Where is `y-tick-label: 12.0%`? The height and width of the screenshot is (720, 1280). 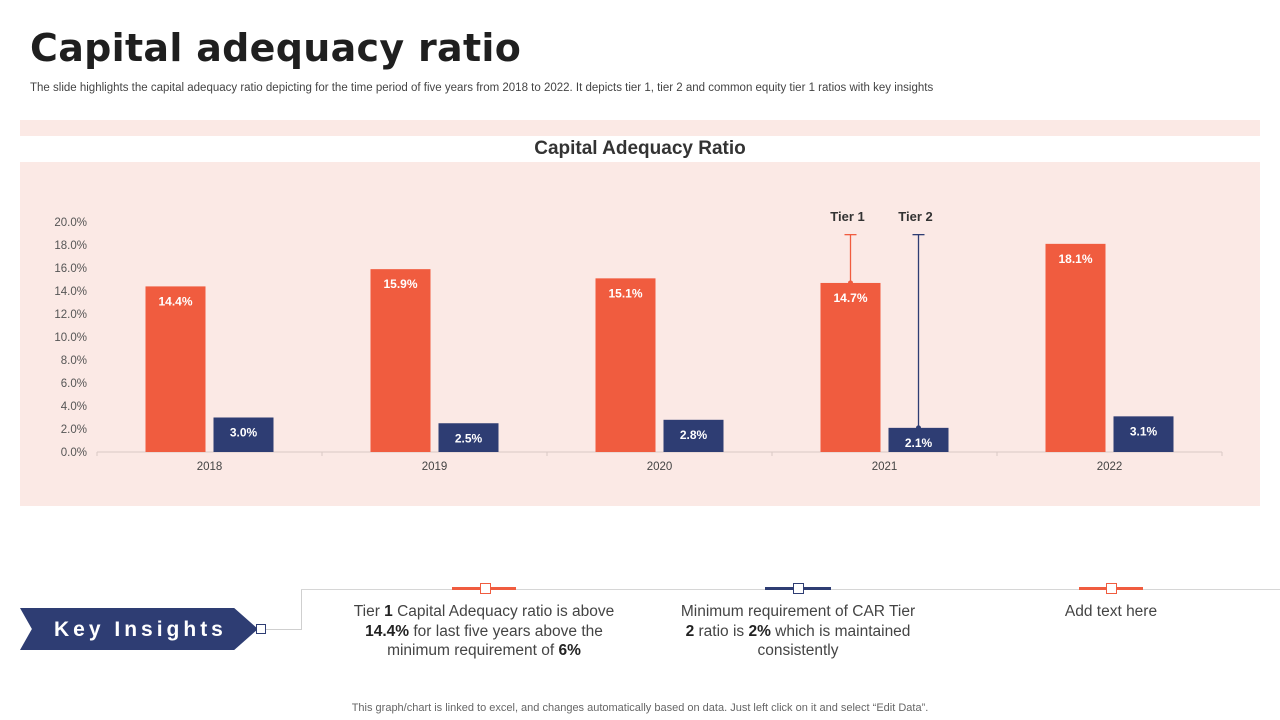
y-tick-label: 12.0% is located at coordinates (70, 315).